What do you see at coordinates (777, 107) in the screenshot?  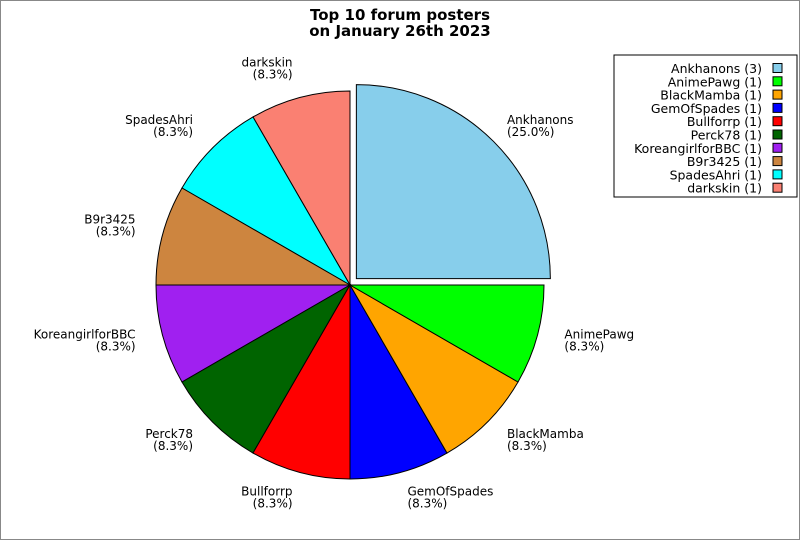 I see `legend-swatch-gemofspades-1-` at bounding box center [777, 107].